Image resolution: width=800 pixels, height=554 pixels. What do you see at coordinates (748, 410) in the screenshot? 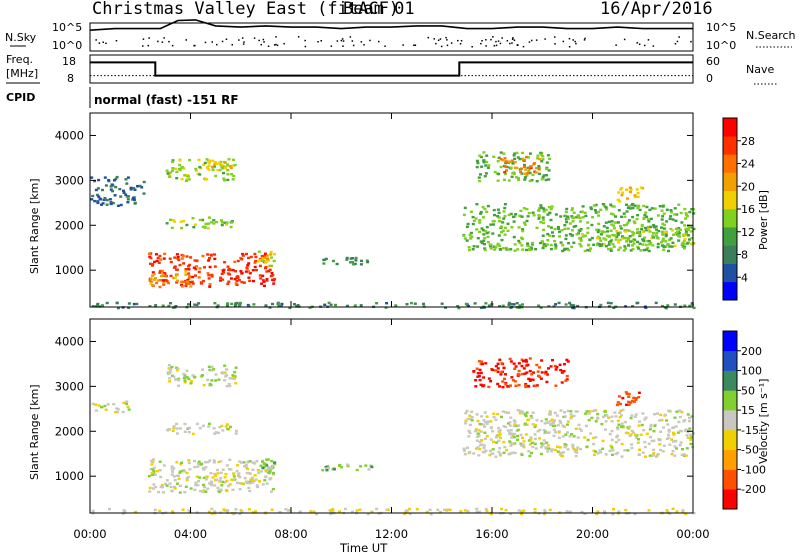
I see `colorbar-tick-label: 15` at bounding box center [748, 410].